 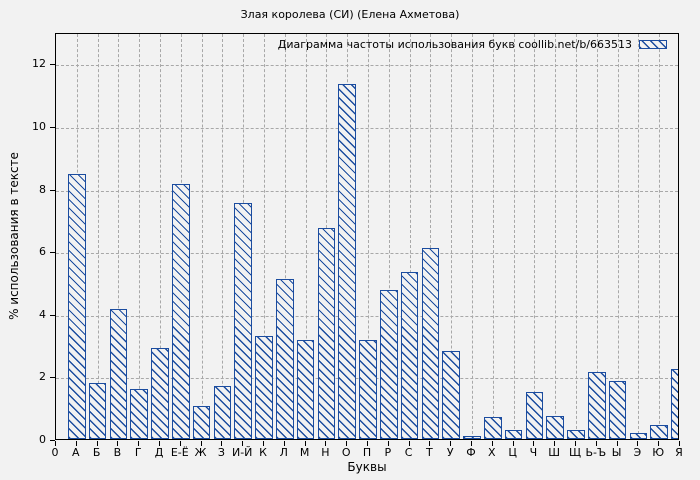 I want to click on bar-Ь-Ъ, so click(x=597, y=405).